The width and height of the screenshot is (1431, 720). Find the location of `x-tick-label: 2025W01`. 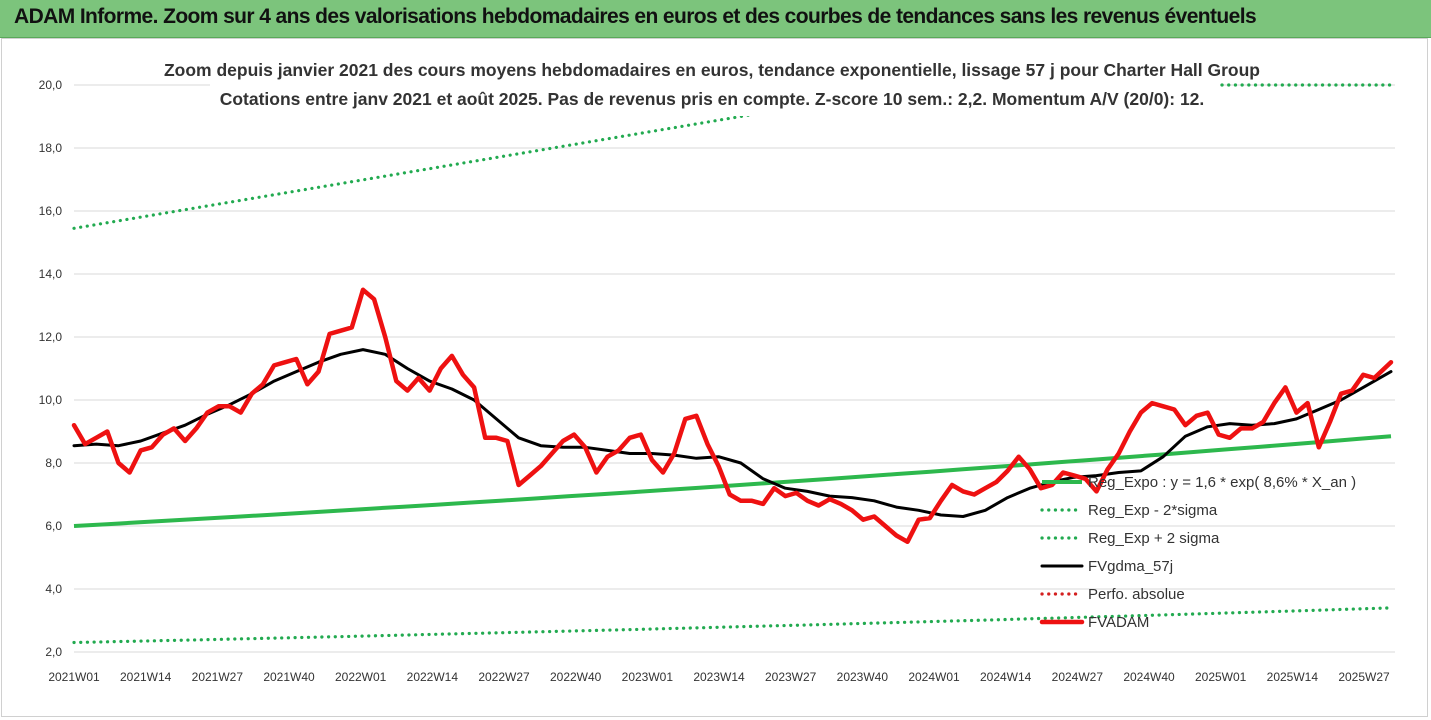

x-tick-label: 2025W01 is located at coordinates (1221, 677).